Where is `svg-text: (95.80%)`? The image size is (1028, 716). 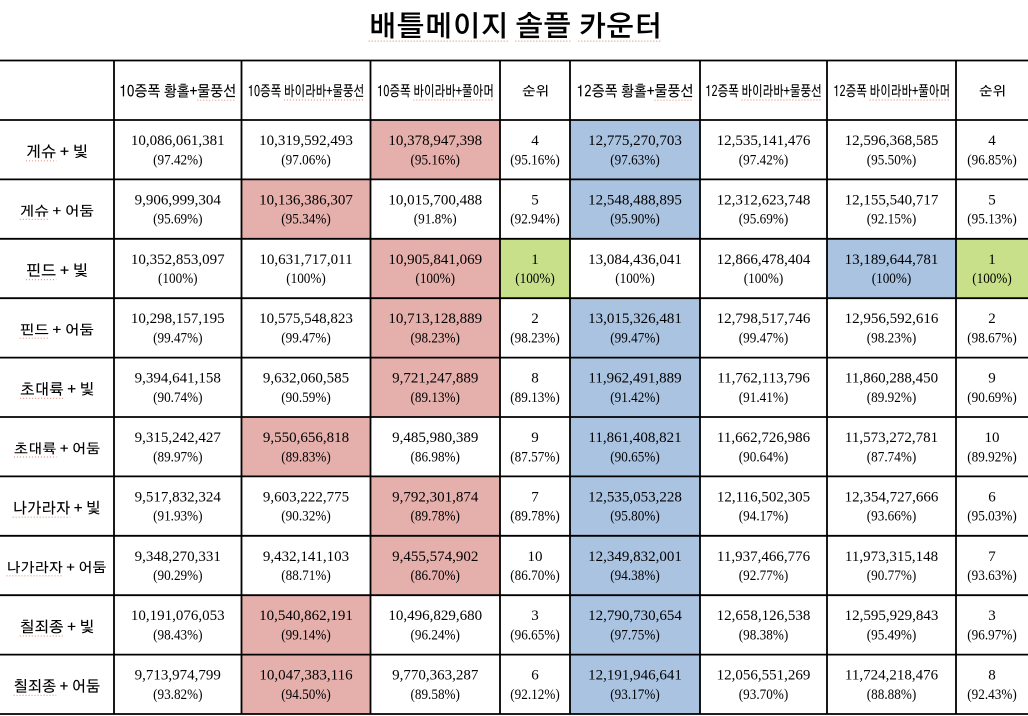 svg-text: (95.80%) is located at coordinates (635, 516).